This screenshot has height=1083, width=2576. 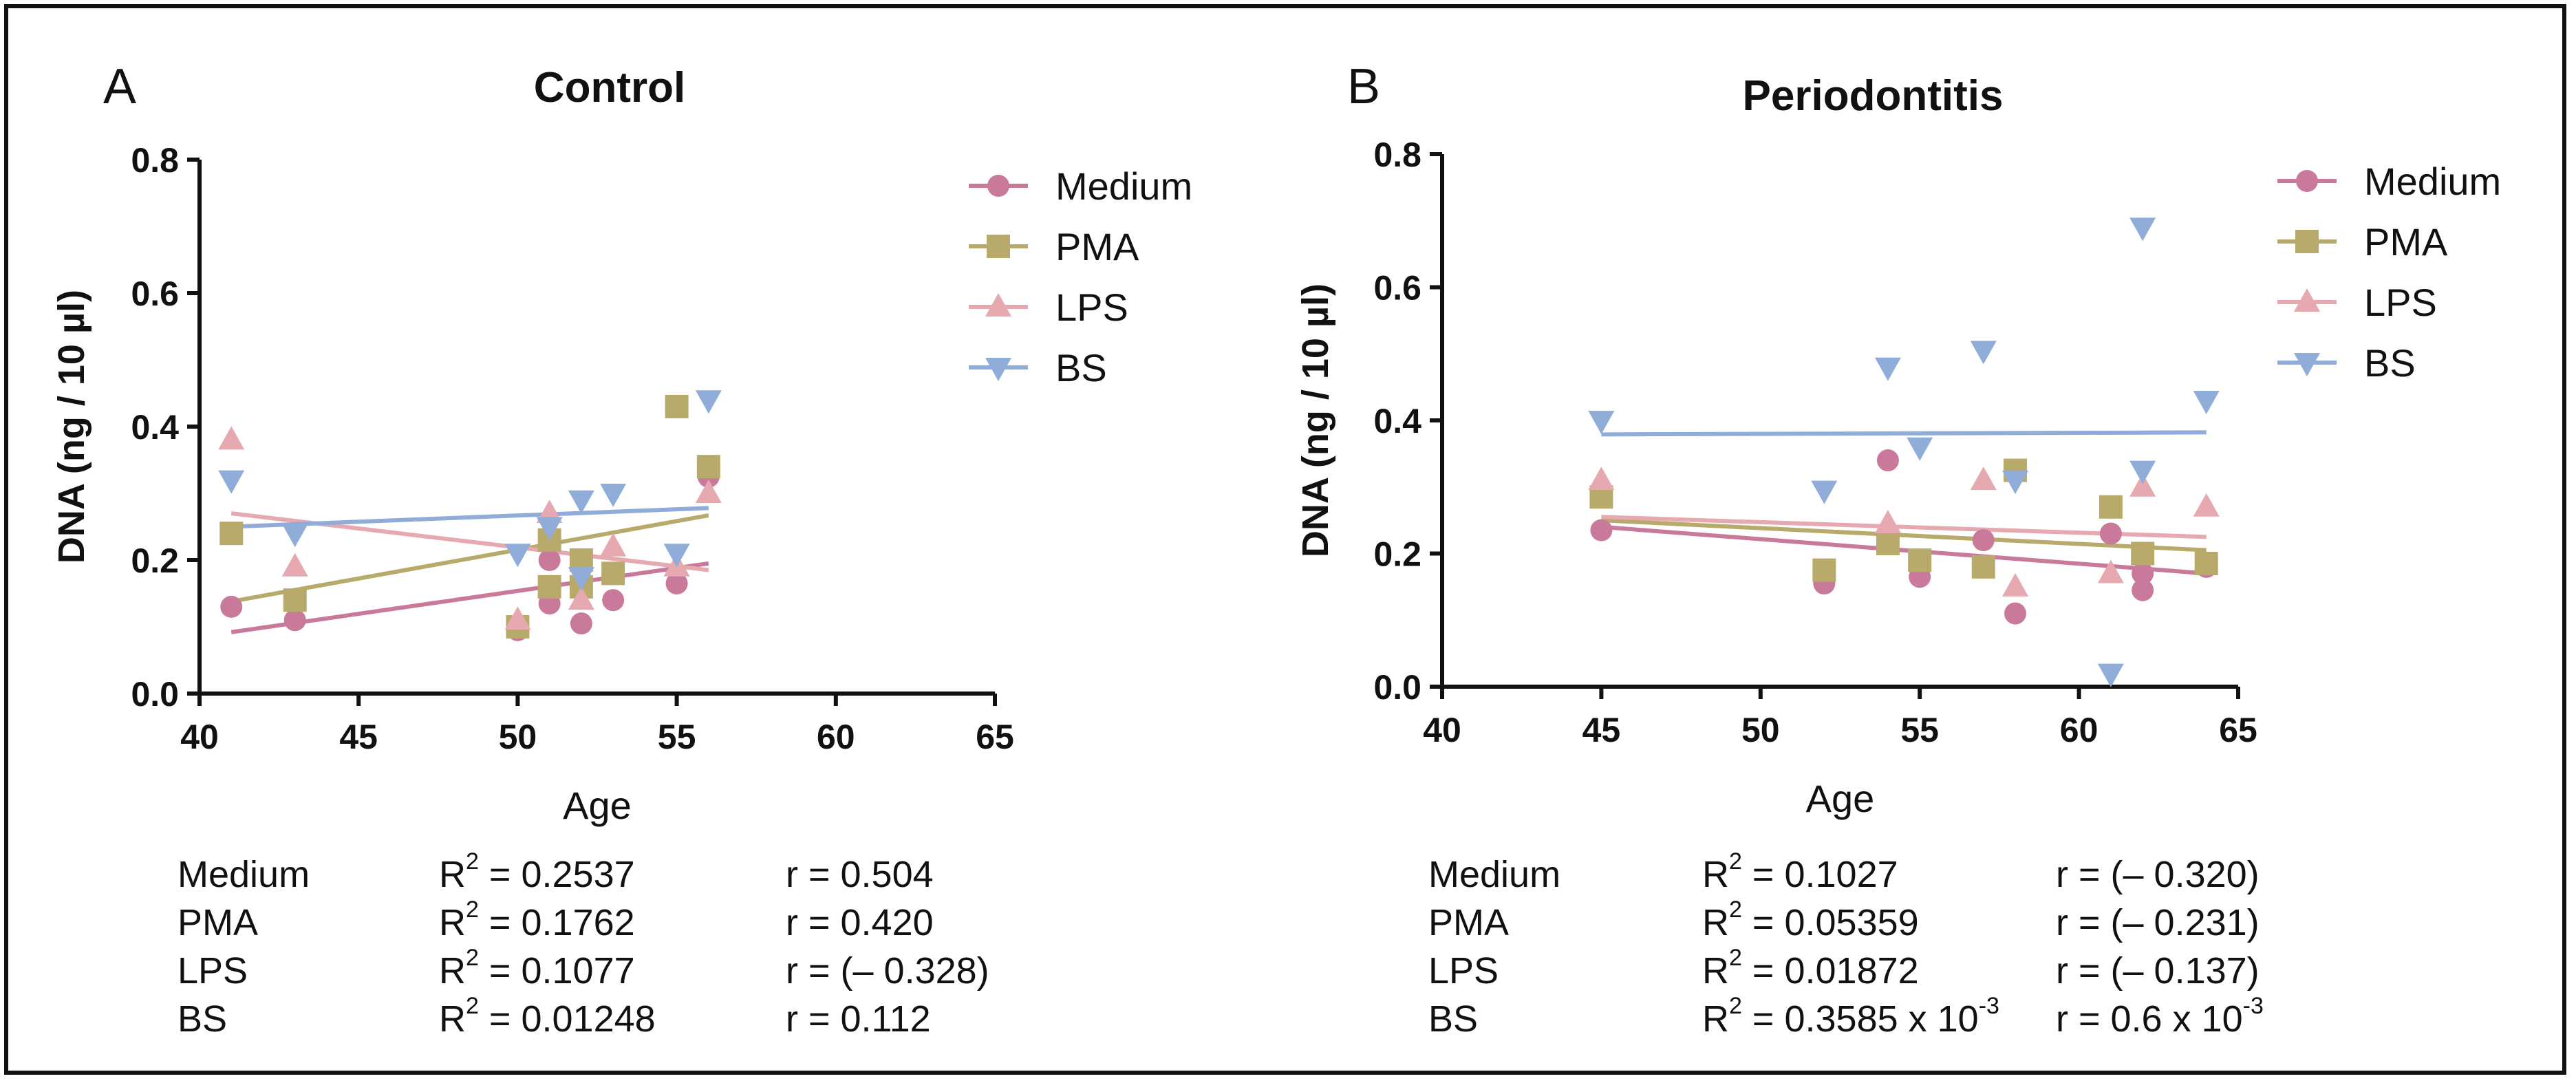 I want to click on legend-item-medium: Medium, so click(x=1080, y=186).